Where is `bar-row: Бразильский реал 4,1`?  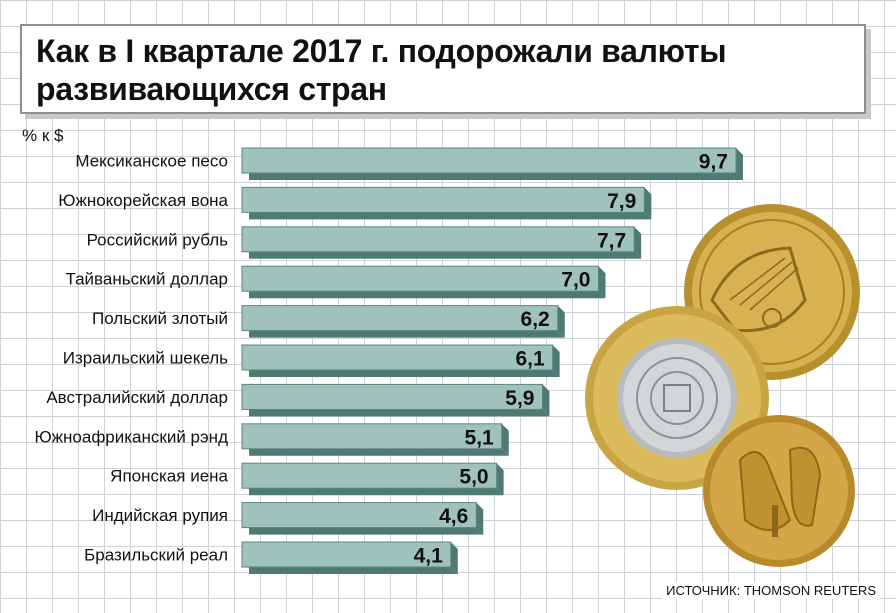
bar-row: Бразильский реал 4,1 is located at coordinates (271, 557).